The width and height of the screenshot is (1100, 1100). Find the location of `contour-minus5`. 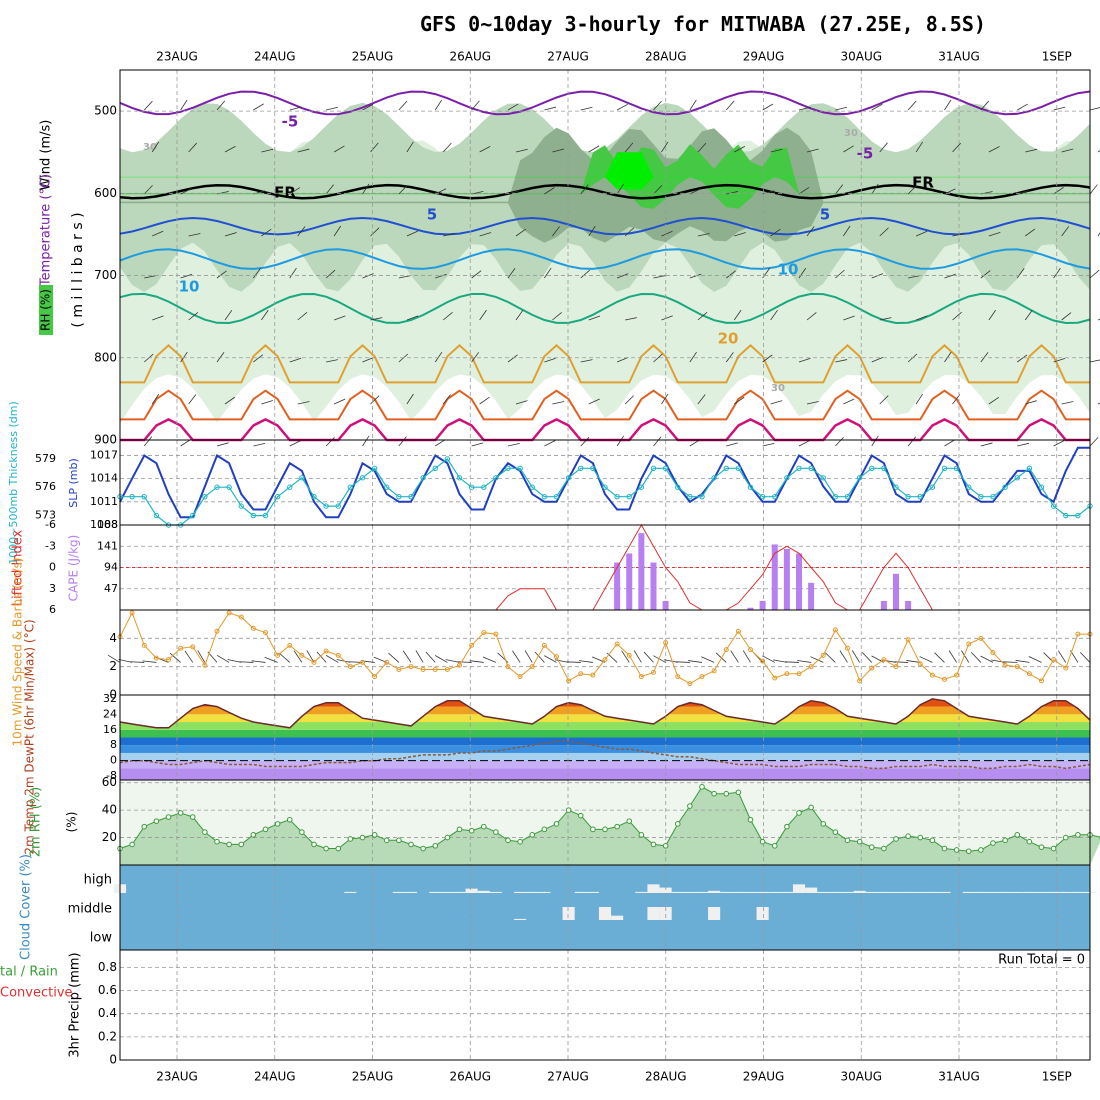

contour-minus5 is located at coordinates (605, 103).